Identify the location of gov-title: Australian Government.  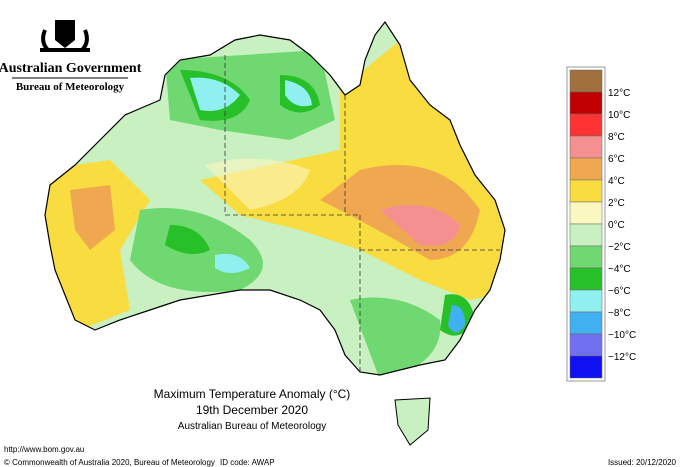
(71, 68).